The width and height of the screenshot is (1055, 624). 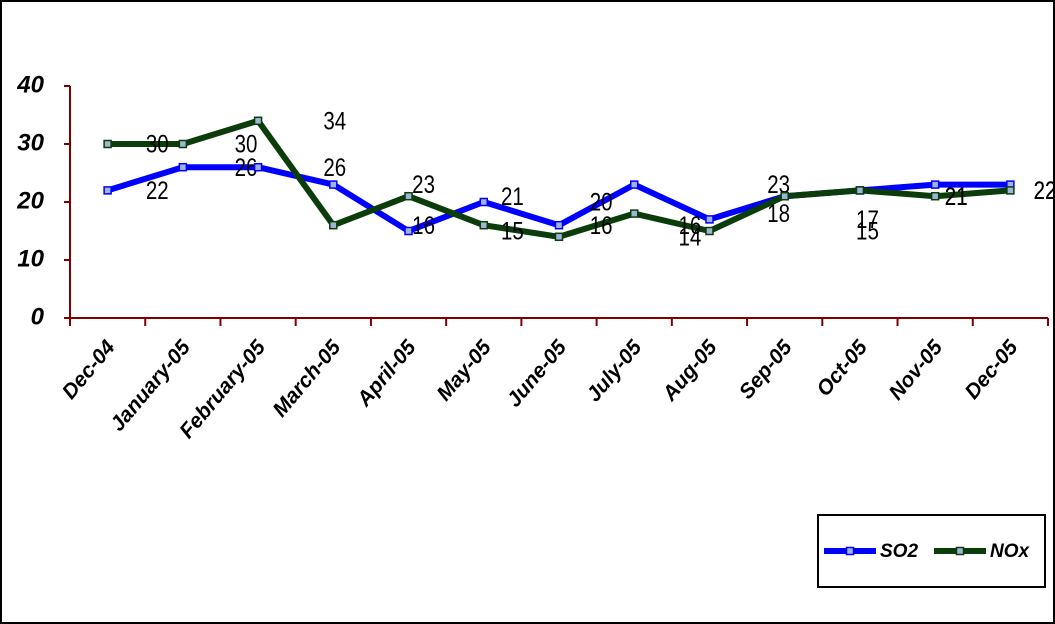 I want to click on data-label: 14, so click(x=690, y=236).